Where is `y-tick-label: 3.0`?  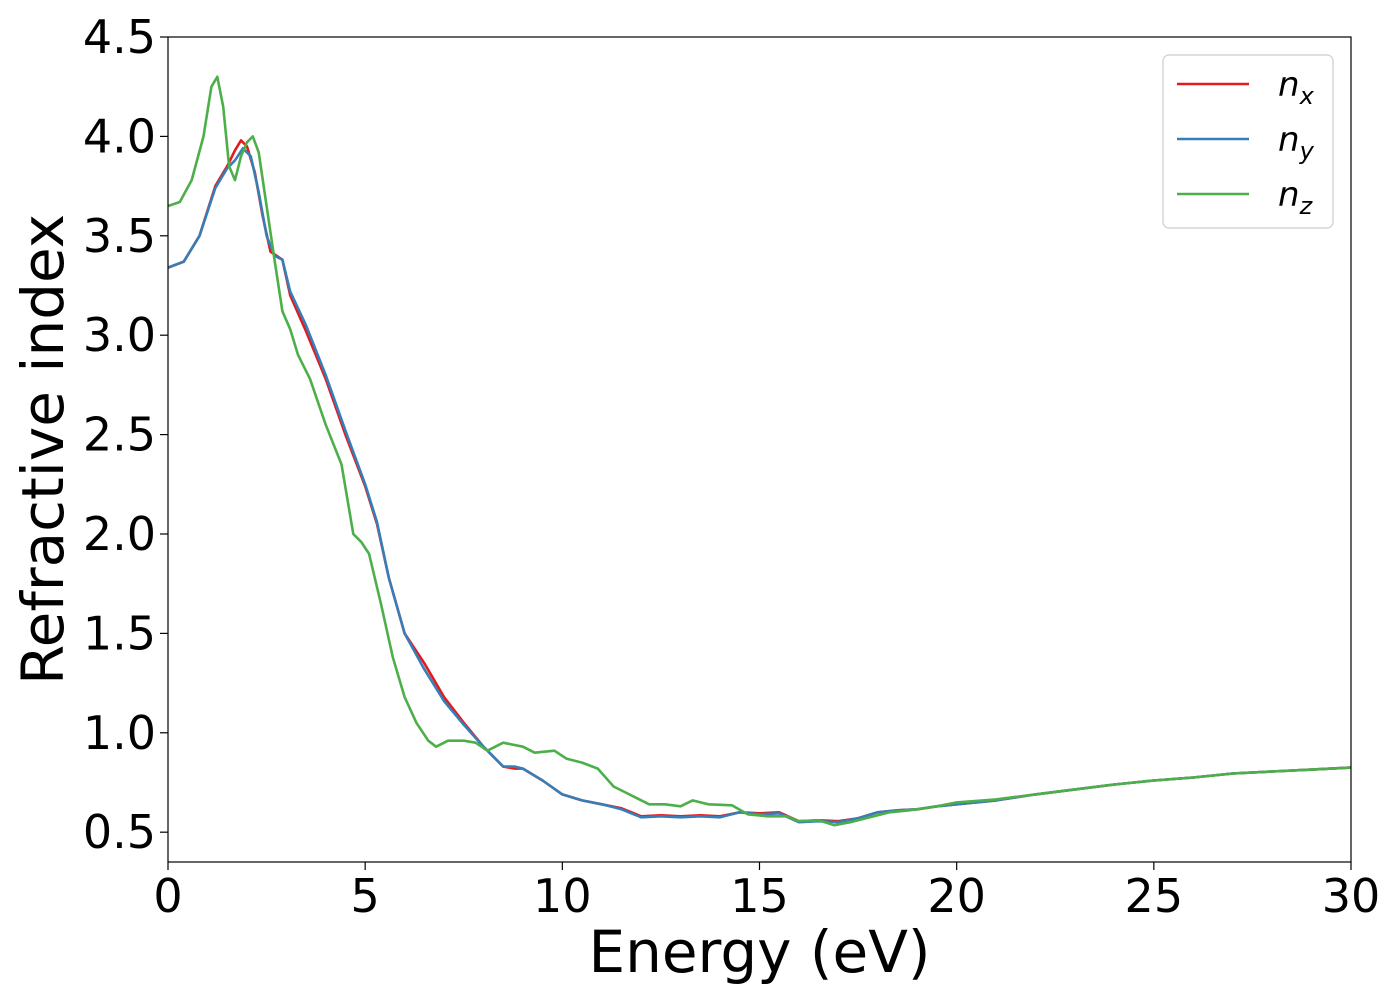 y-tick-label: 3.0 is located at coordinates (119, 335).